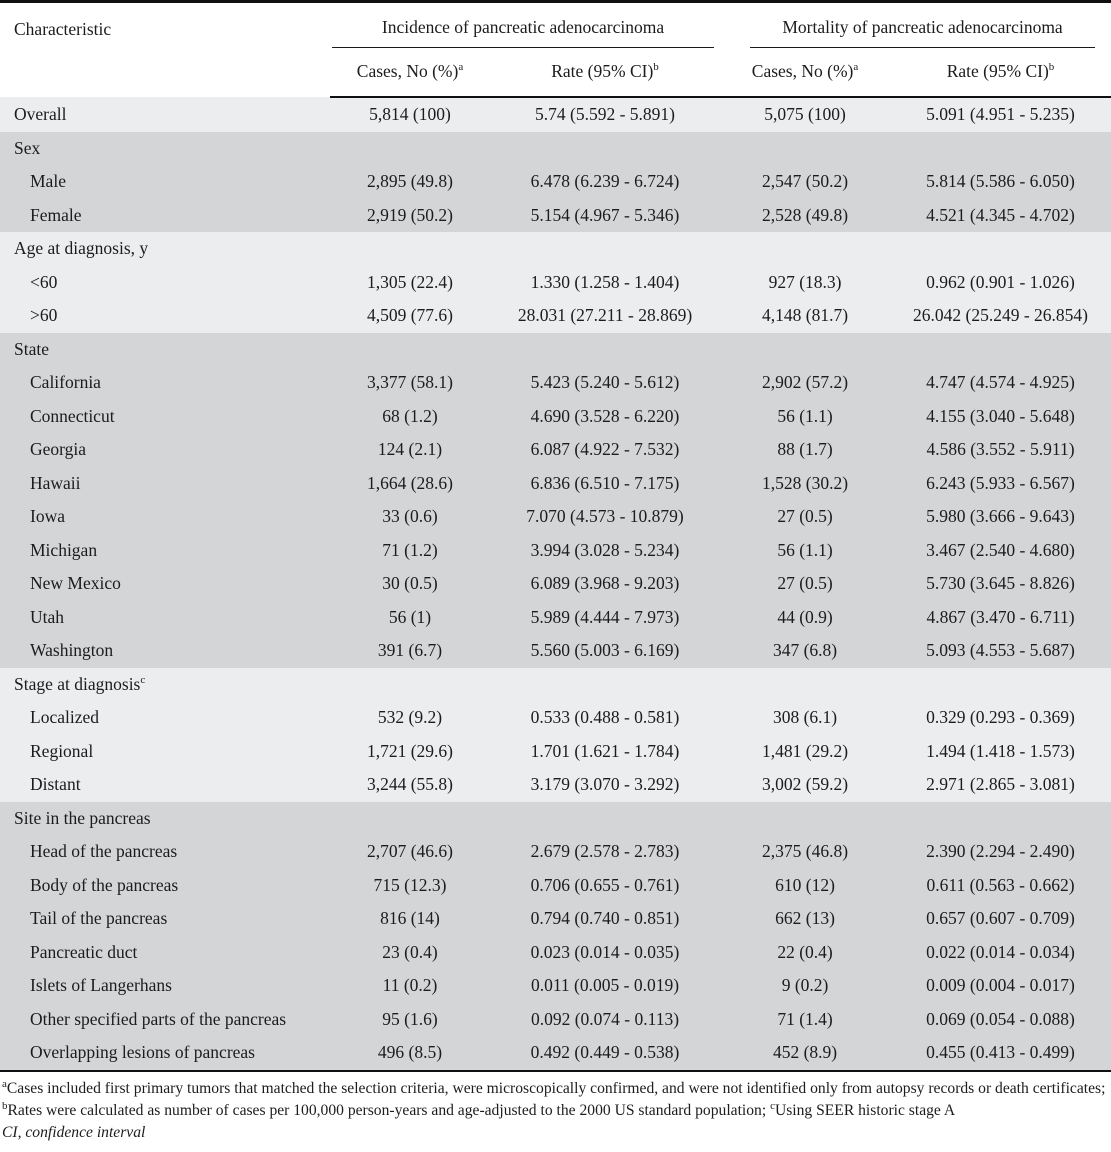 This screenshot has width=1111, height=1152. What do you see at coordinates (1000, 986) in the screenshot?
I see `mortality-rate-cell: 0.009 (0.004 - 0.017)` at bounding box center [1000, 986].